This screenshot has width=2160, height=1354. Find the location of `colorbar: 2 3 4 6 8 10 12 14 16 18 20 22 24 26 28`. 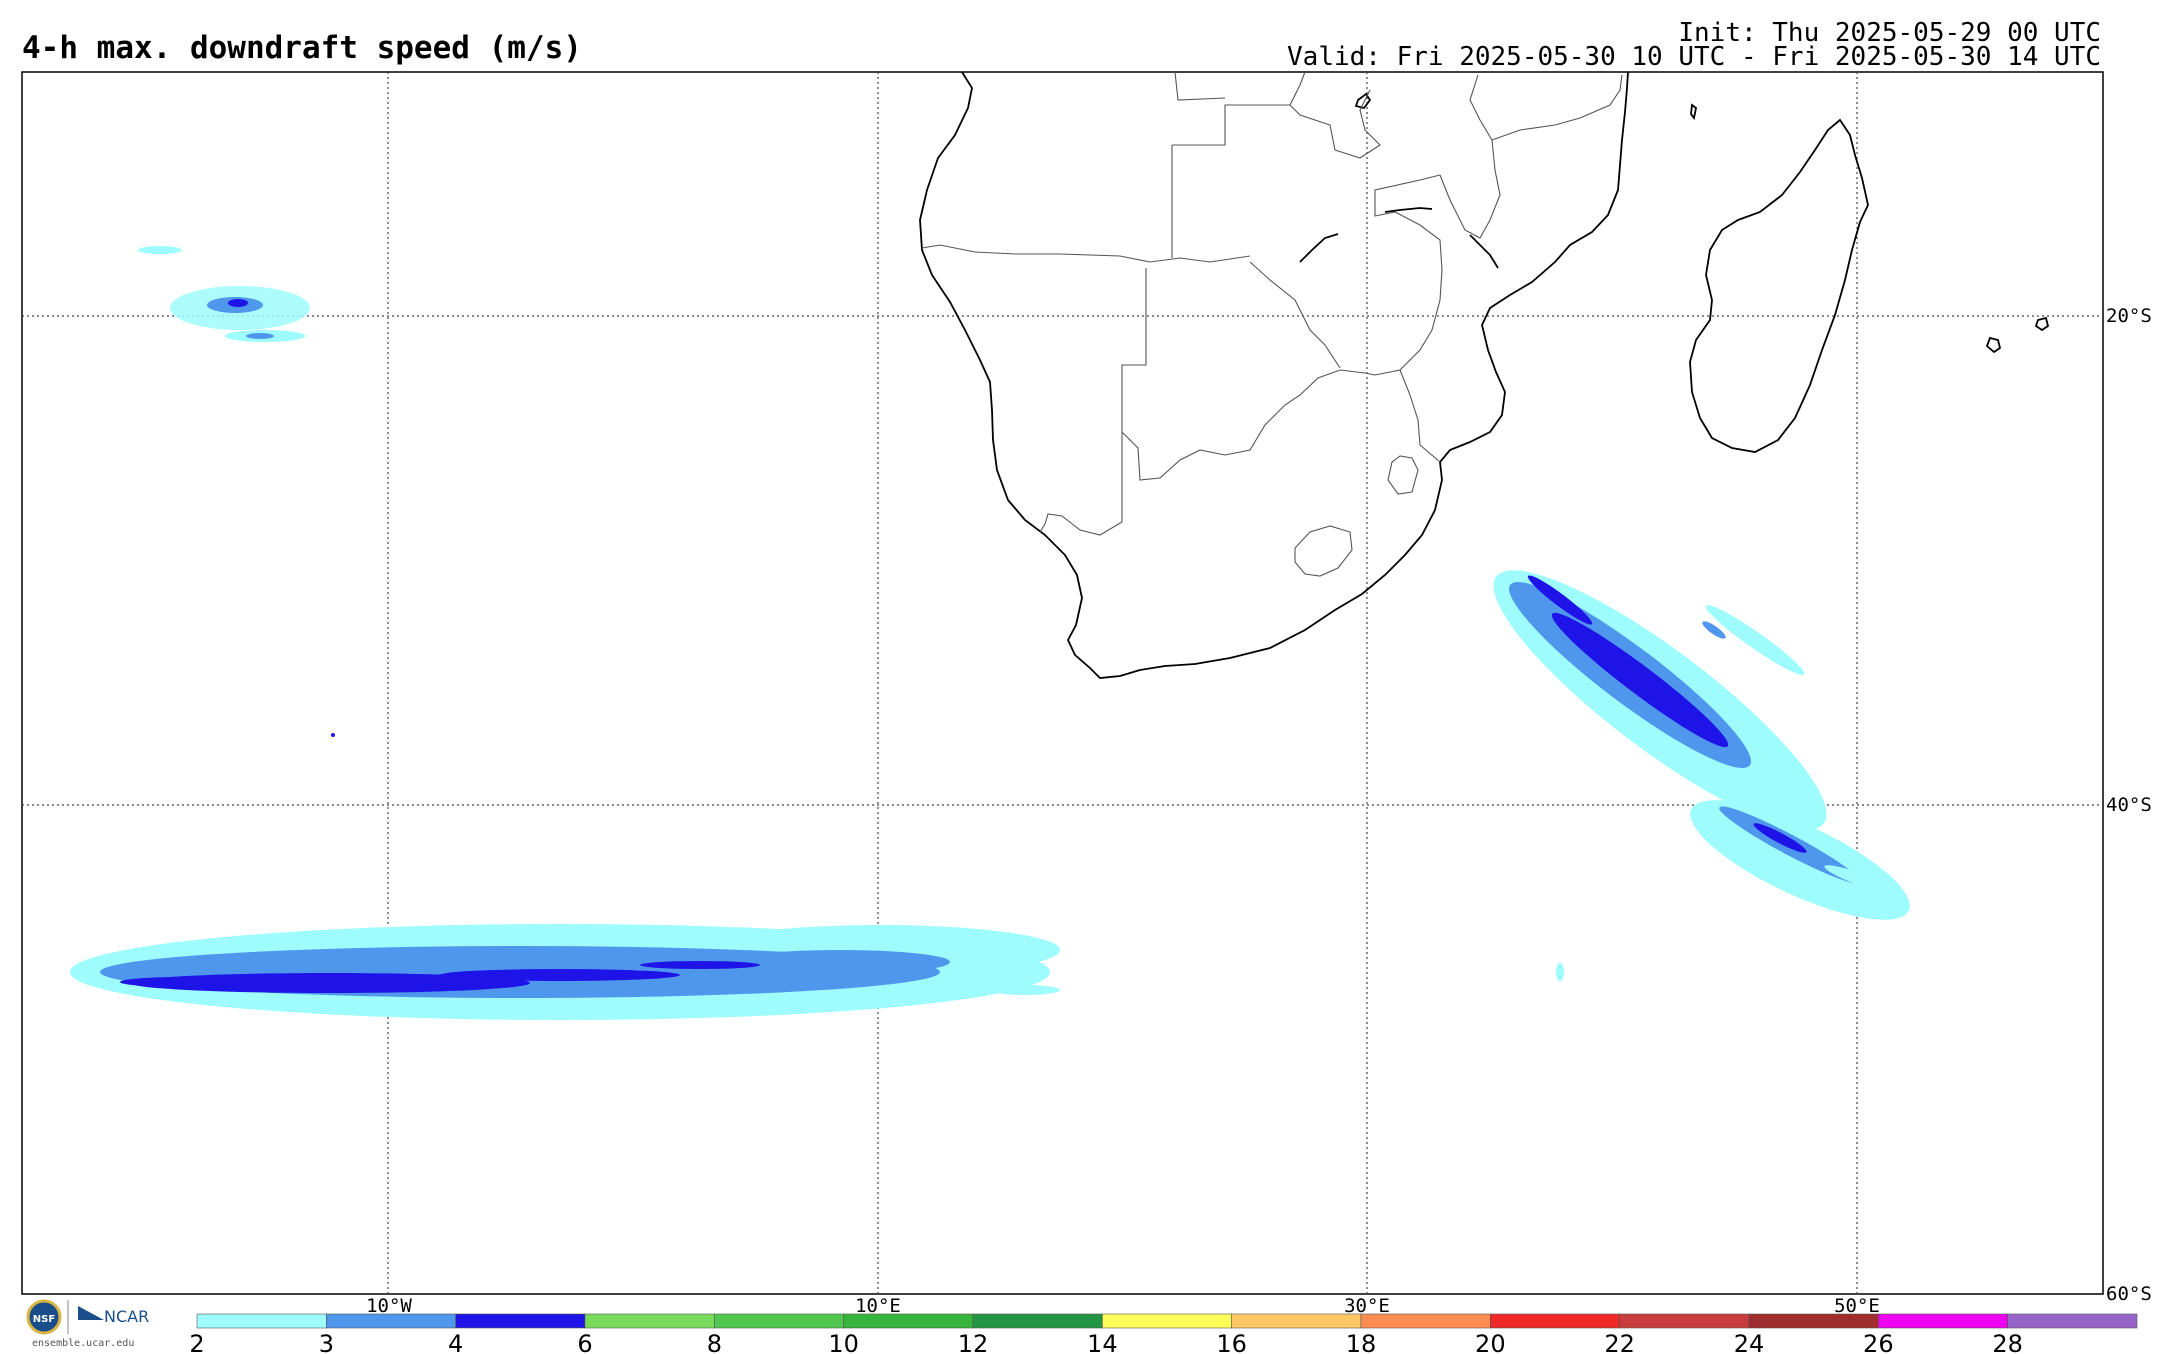

colorbar: 2 3 4 6 8 10 12 14 16 18 20 22 24 26 28 is located at coordinates (1163, 1333).